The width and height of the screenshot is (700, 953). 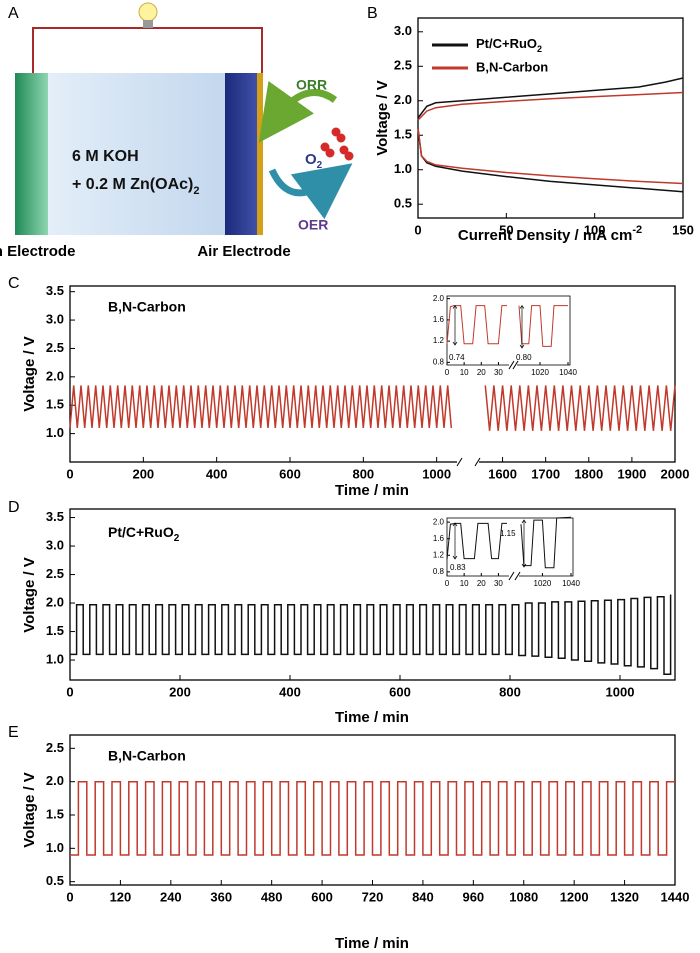 I want to click on legend-label: B,N-Carbon, so click(x=512, y=66).